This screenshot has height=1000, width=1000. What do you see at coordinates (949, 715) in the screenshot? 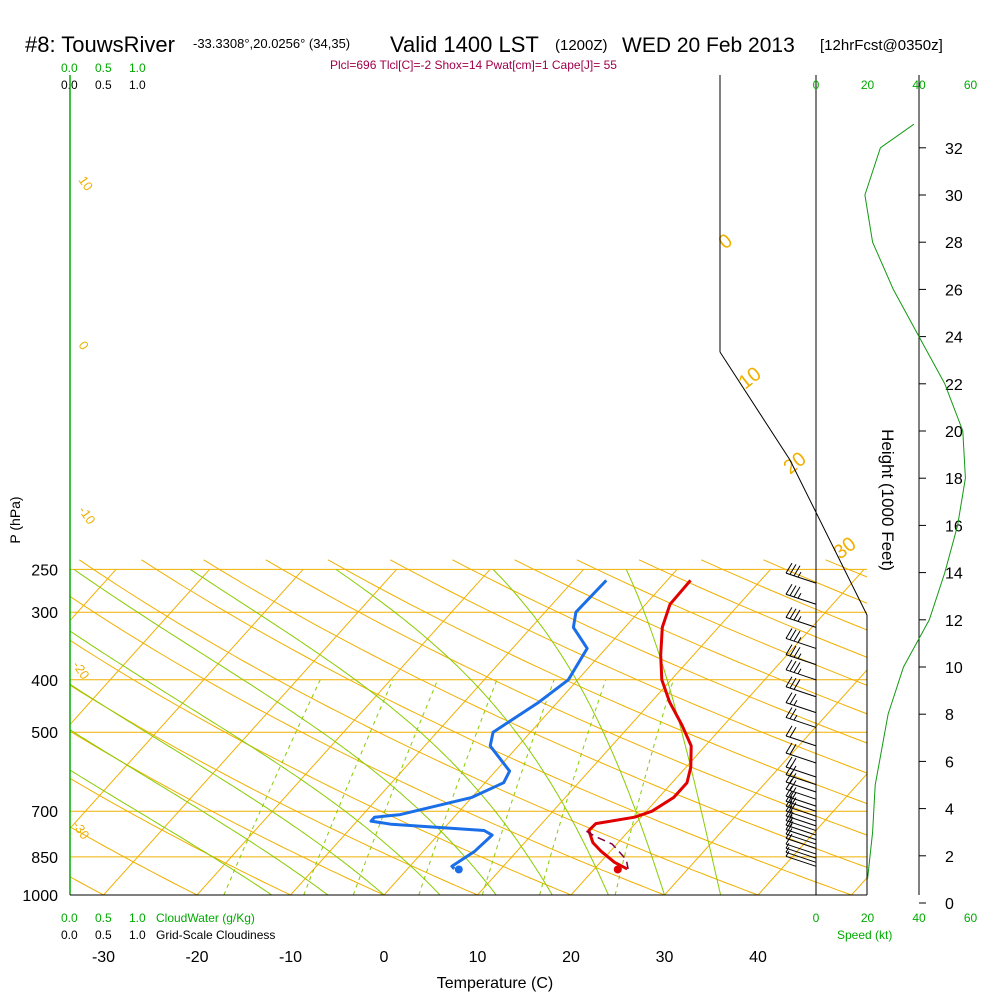
I see `height-tick-8: 8` at bounding box center [949, 715].